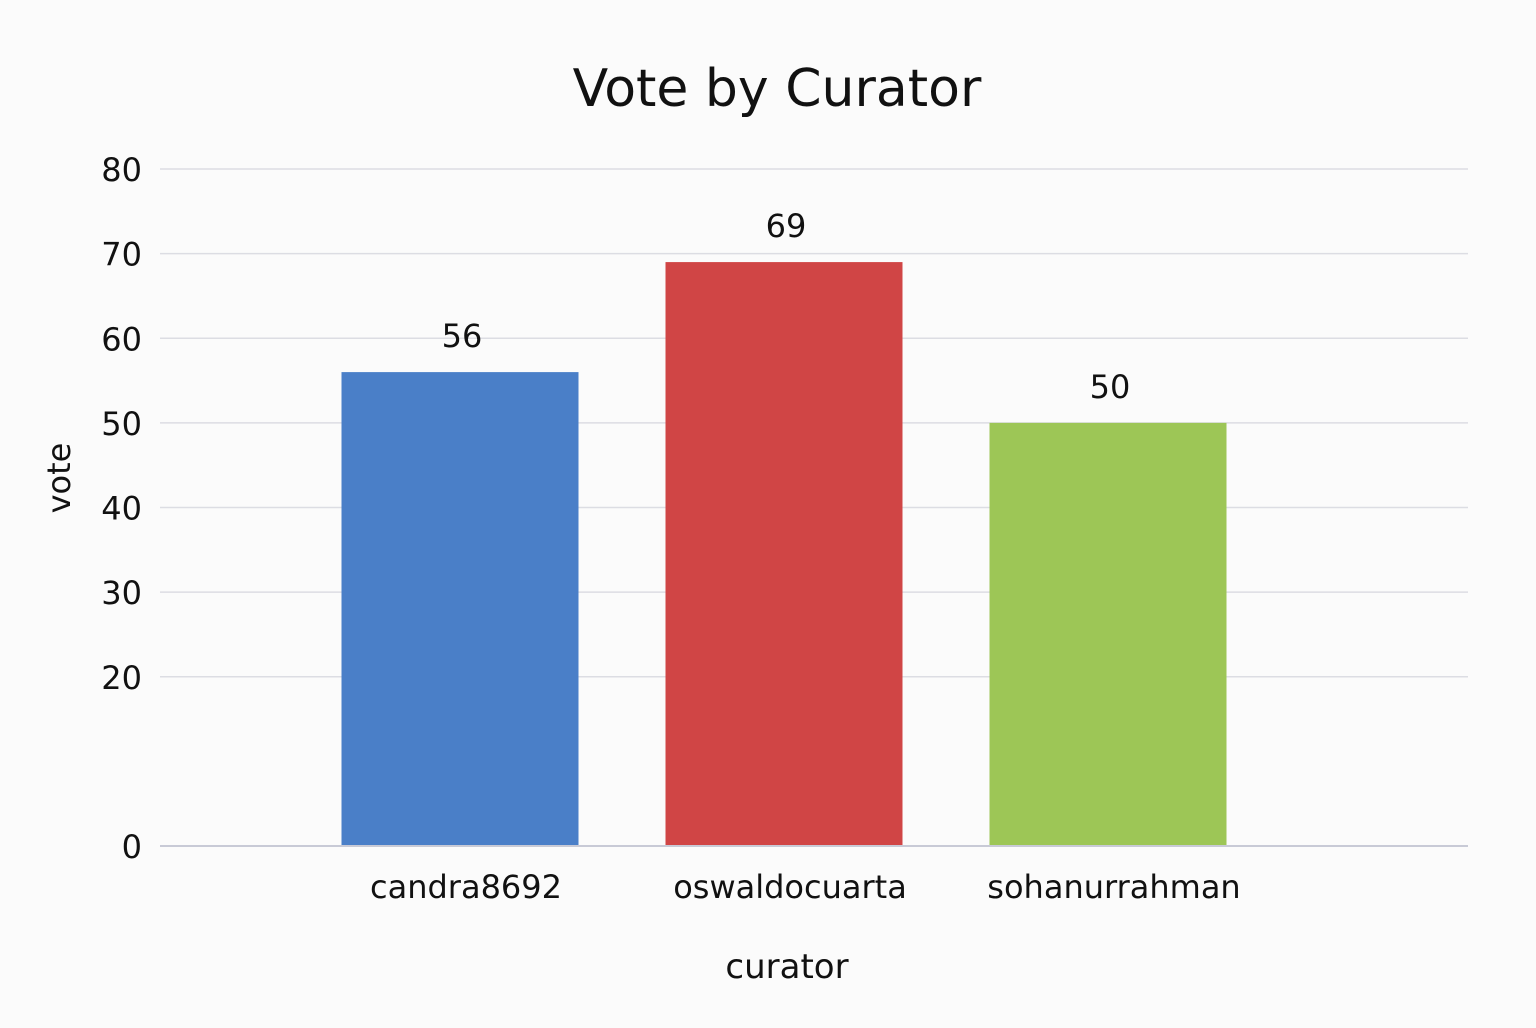 This screenshot has width=1536, height=1028. I want to click on x-axis-label: curator, so click(786, 967).